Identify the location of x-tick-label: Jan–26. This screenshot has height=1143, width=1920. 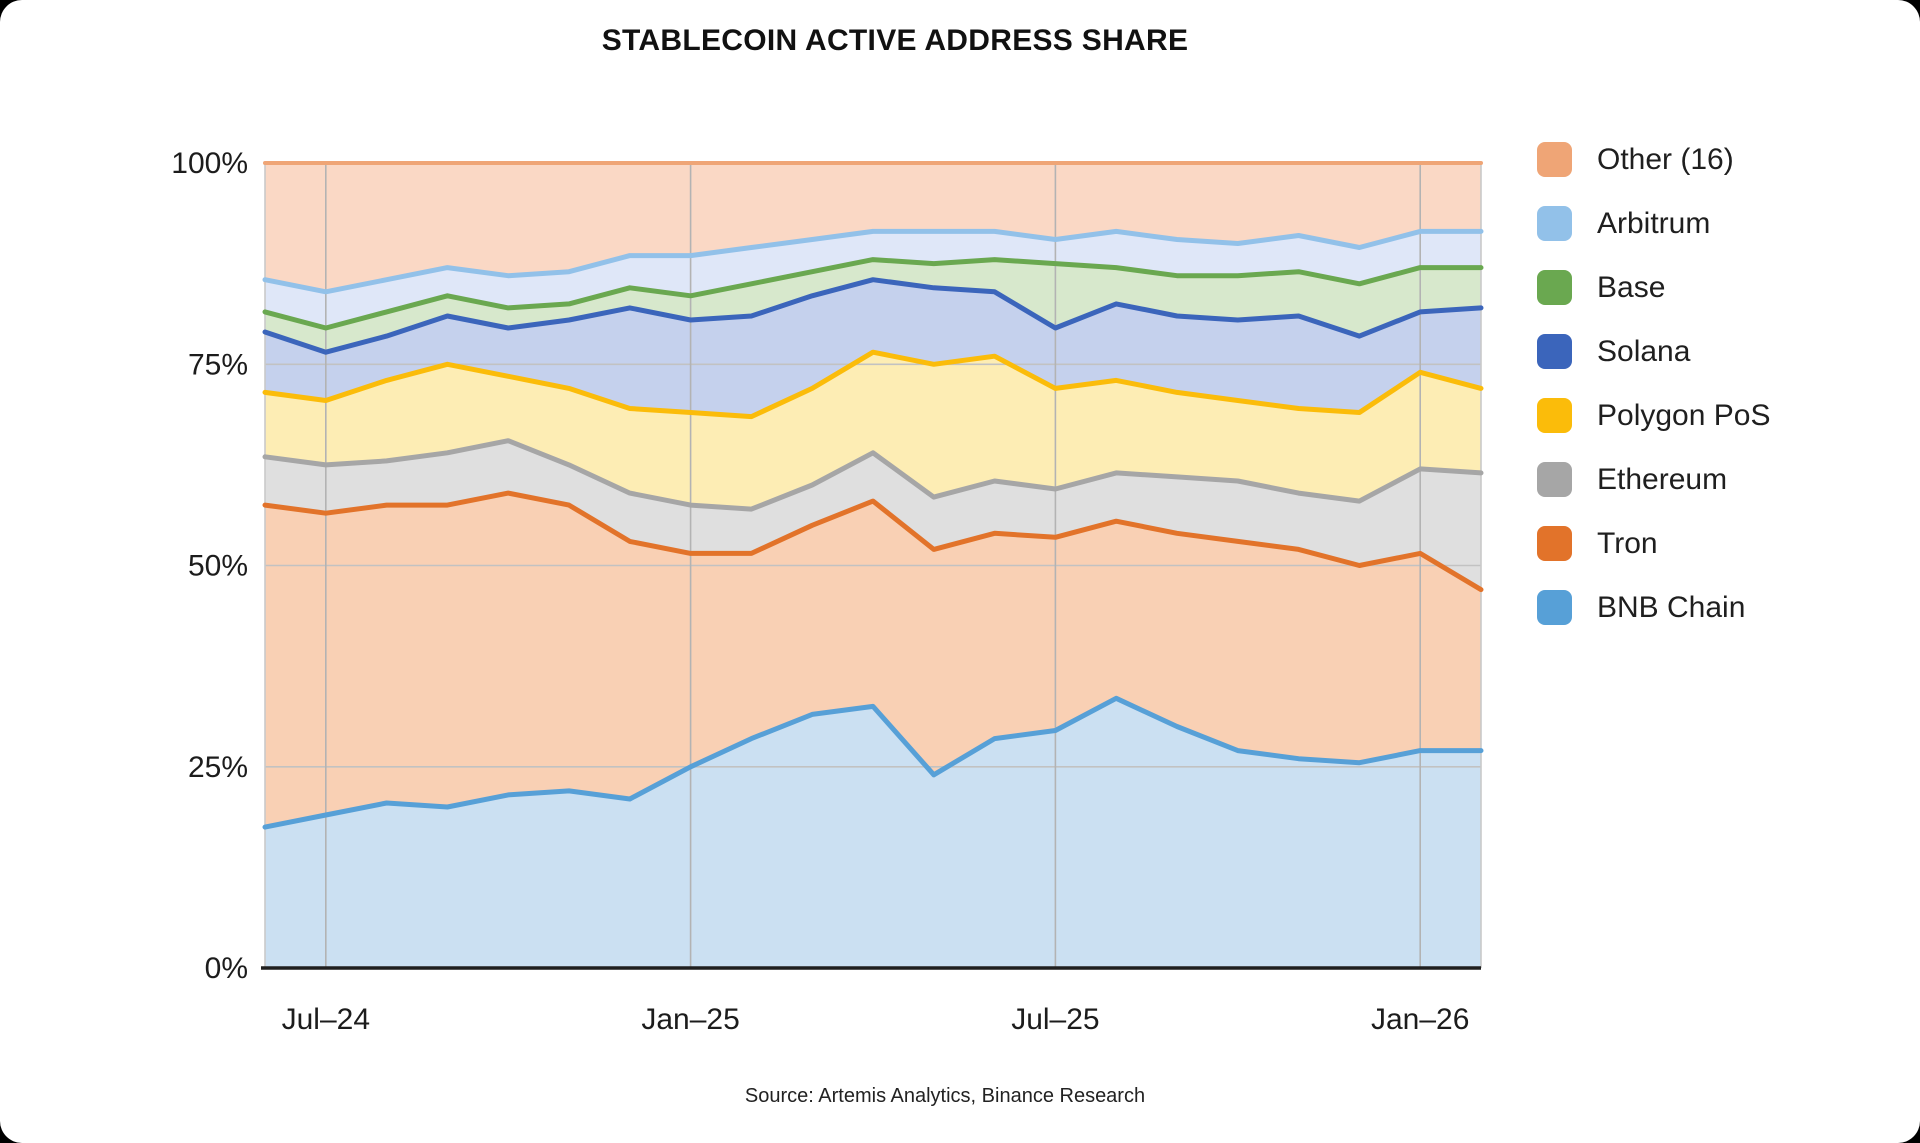
(1420, 1019).